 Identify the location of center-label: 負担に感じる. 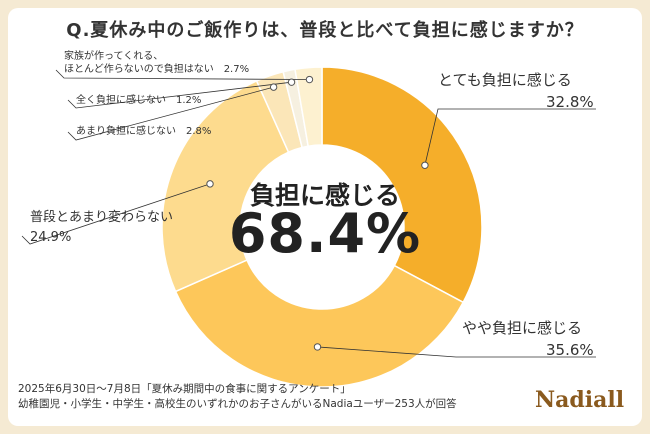
(324, 195).